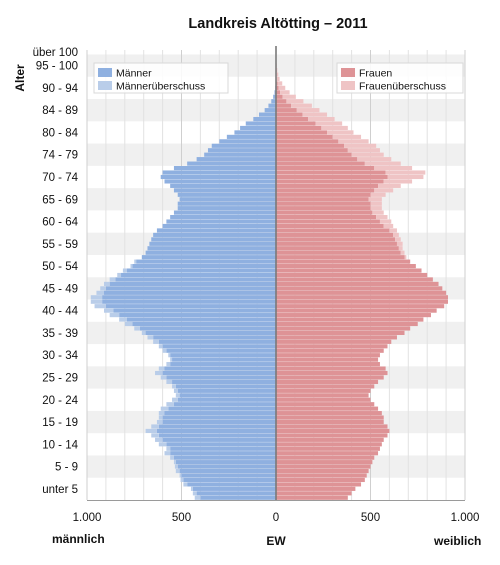  Describe the element at coordinates (60, 490) in the screenshot. I see `age-tick-label: unter 5` at that location.